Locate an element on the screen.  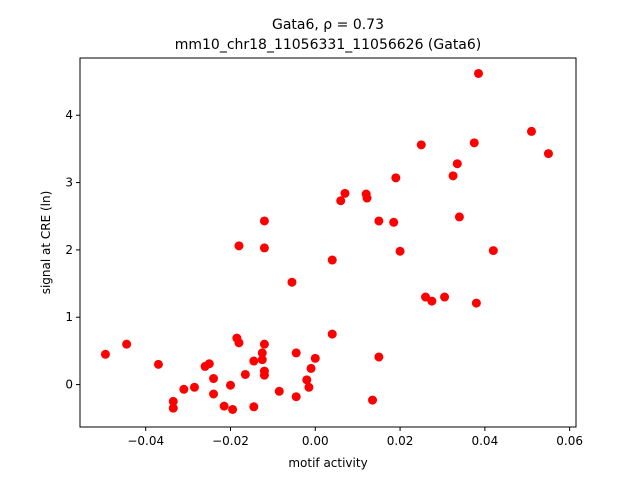
y-axis-label: signal at CRE (ln) is located at coordinates (46, 243).